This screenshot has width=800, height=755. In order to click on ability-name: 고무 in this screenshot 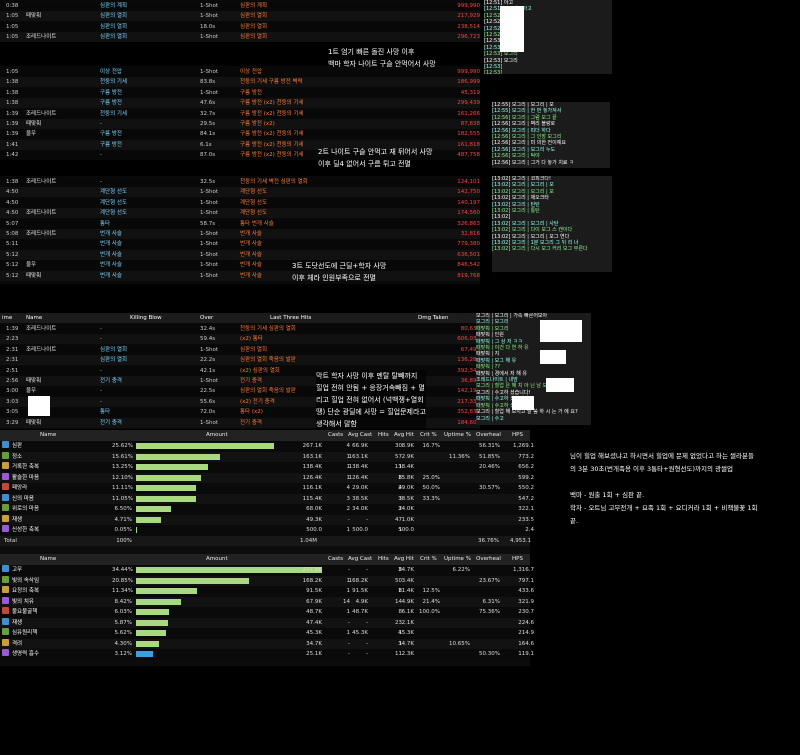, I will do `click(17, 570)`.